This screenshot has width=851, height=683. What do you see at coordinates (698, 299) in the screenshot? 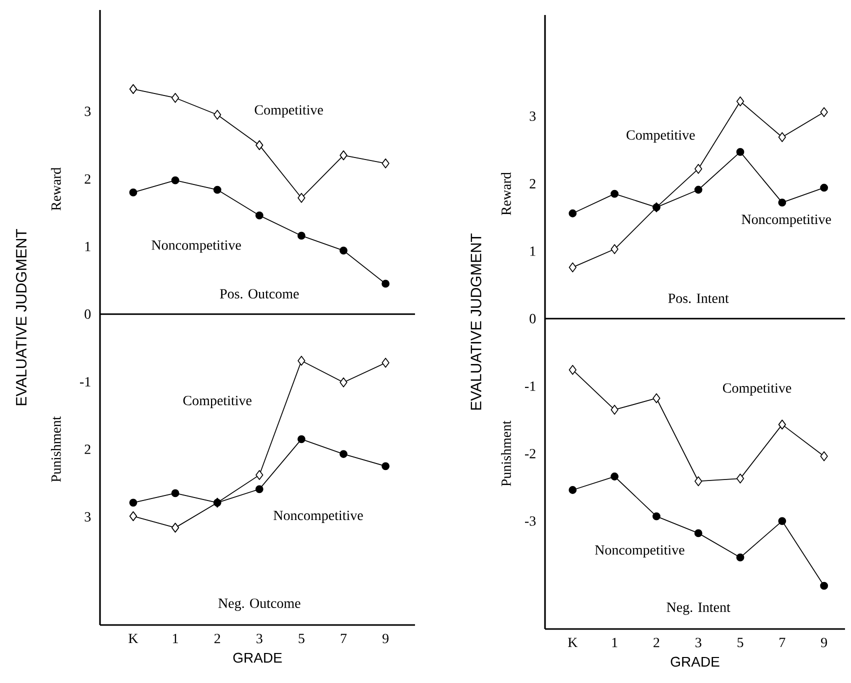
I see `annotation: Pos. Intent` at bounding box center [698, 299].